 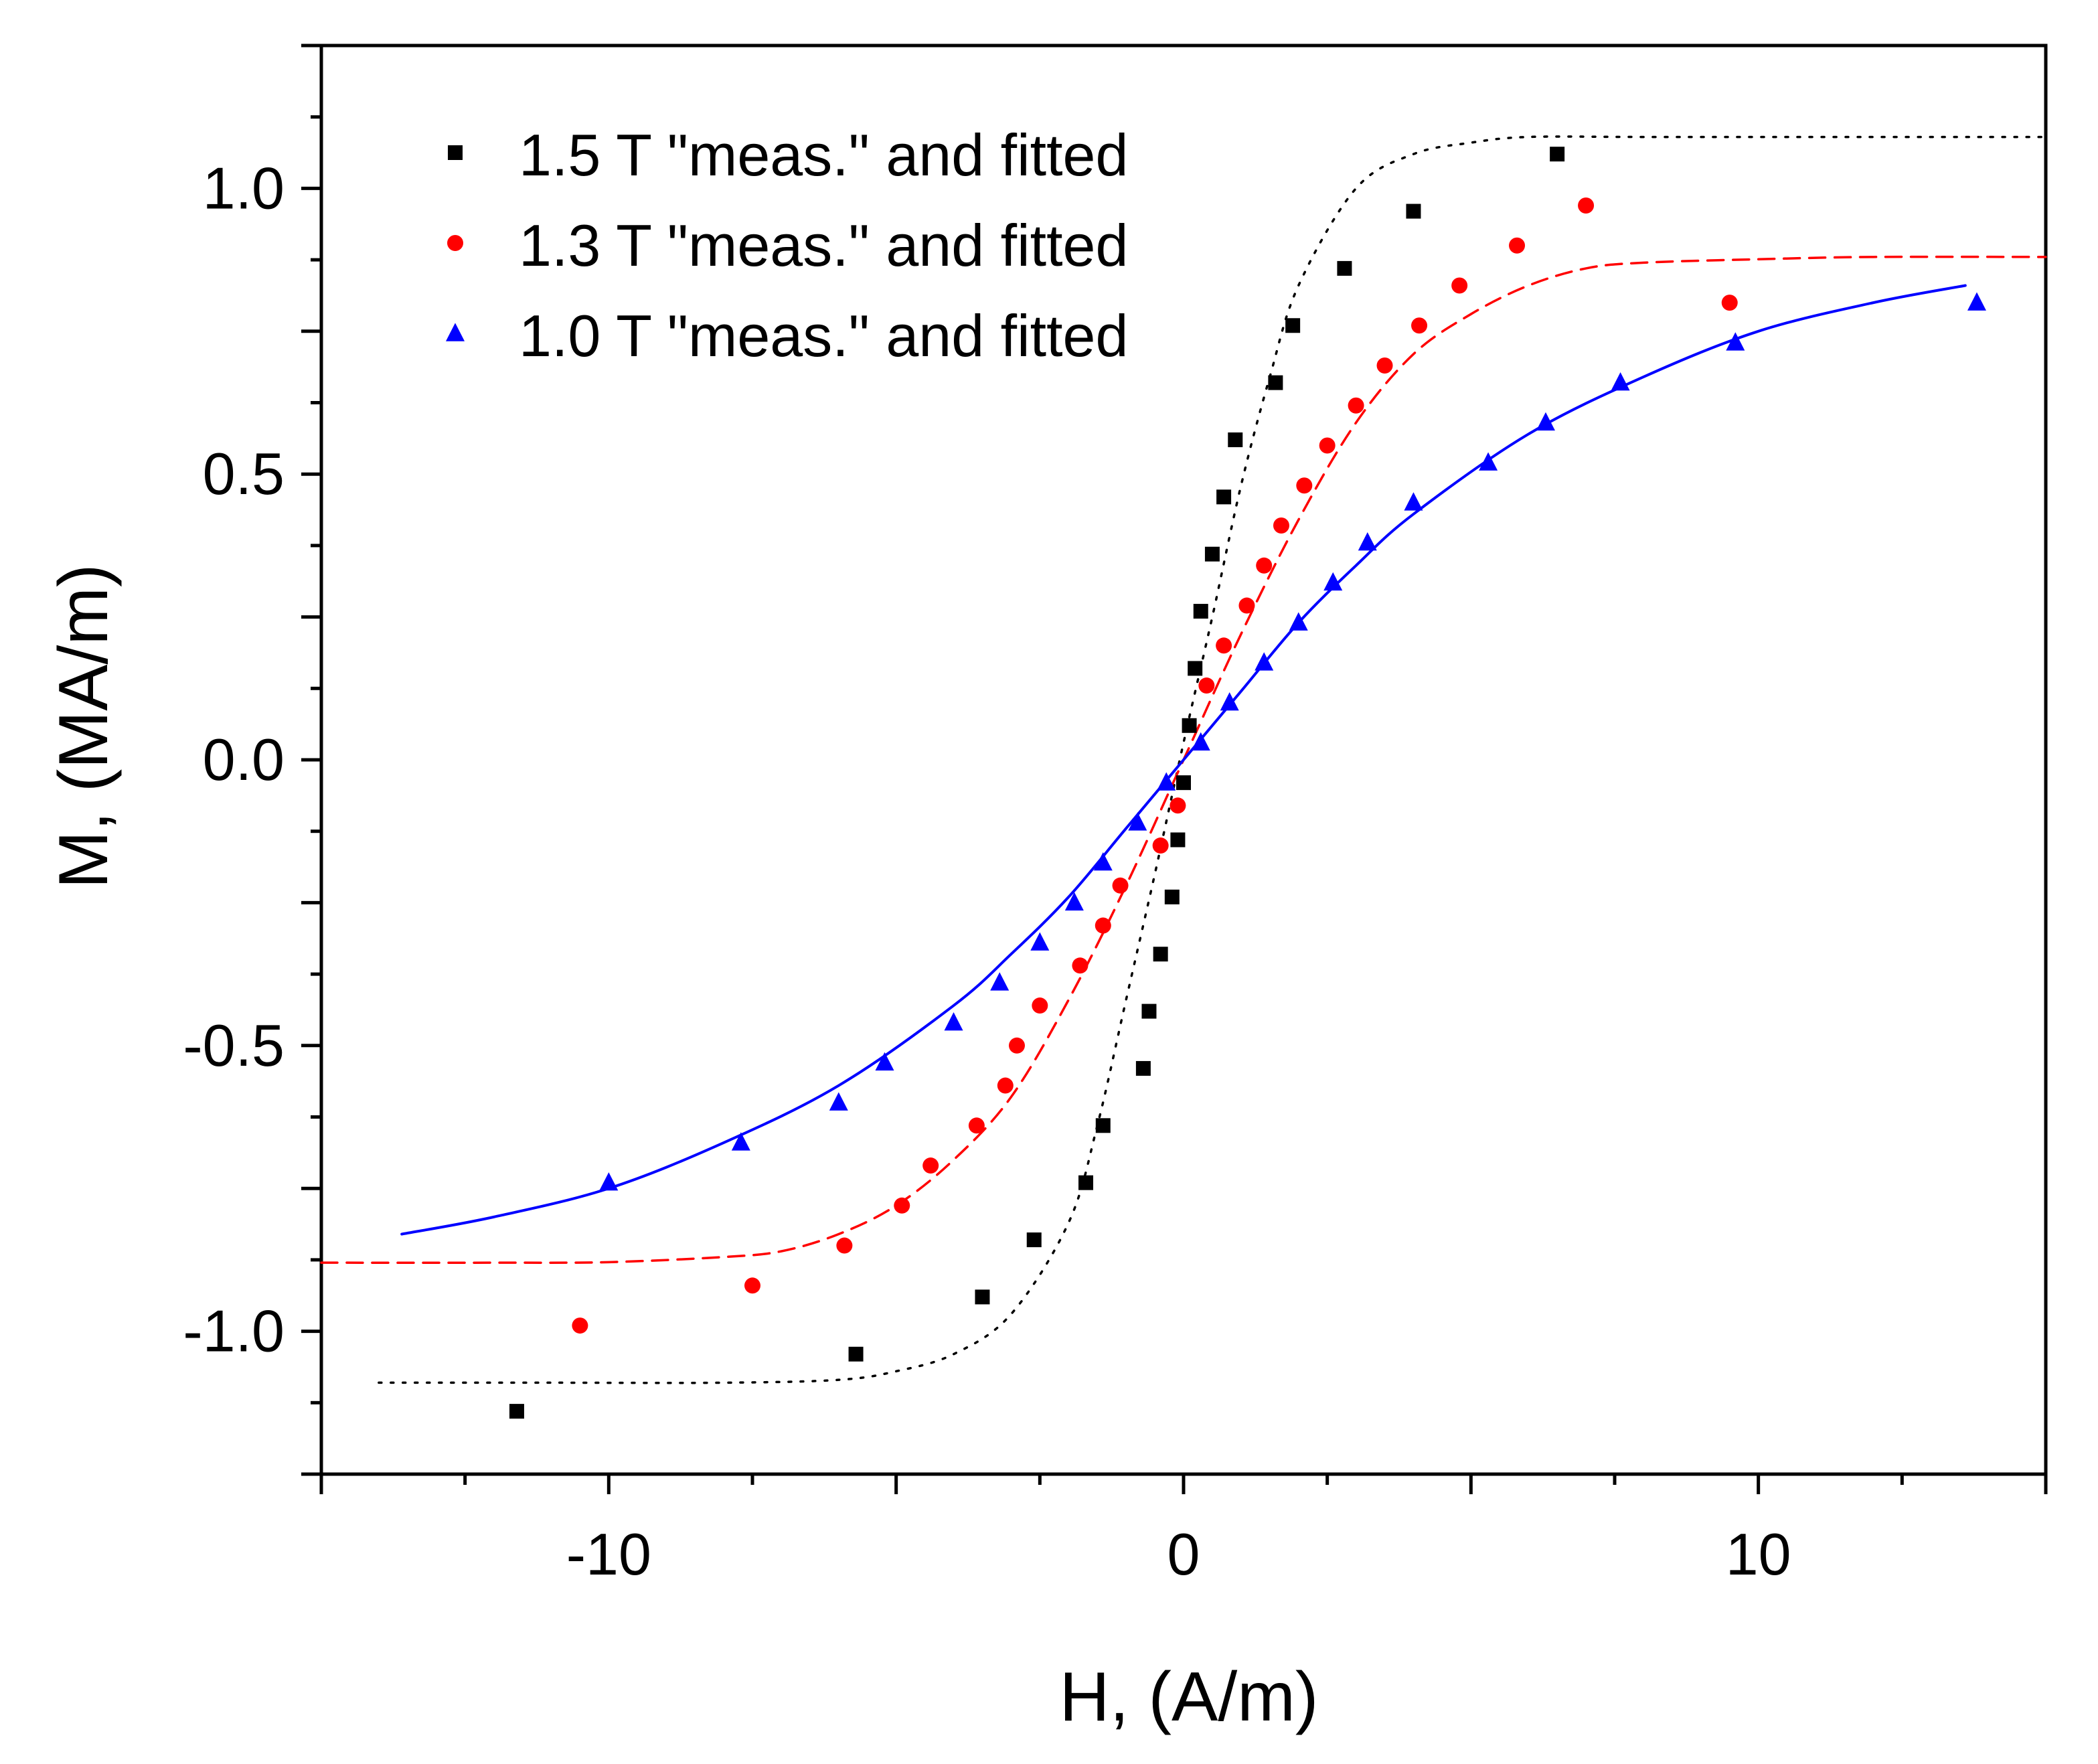 I want to click on y-tick-label: 1.0, so click(x=244, y=188).